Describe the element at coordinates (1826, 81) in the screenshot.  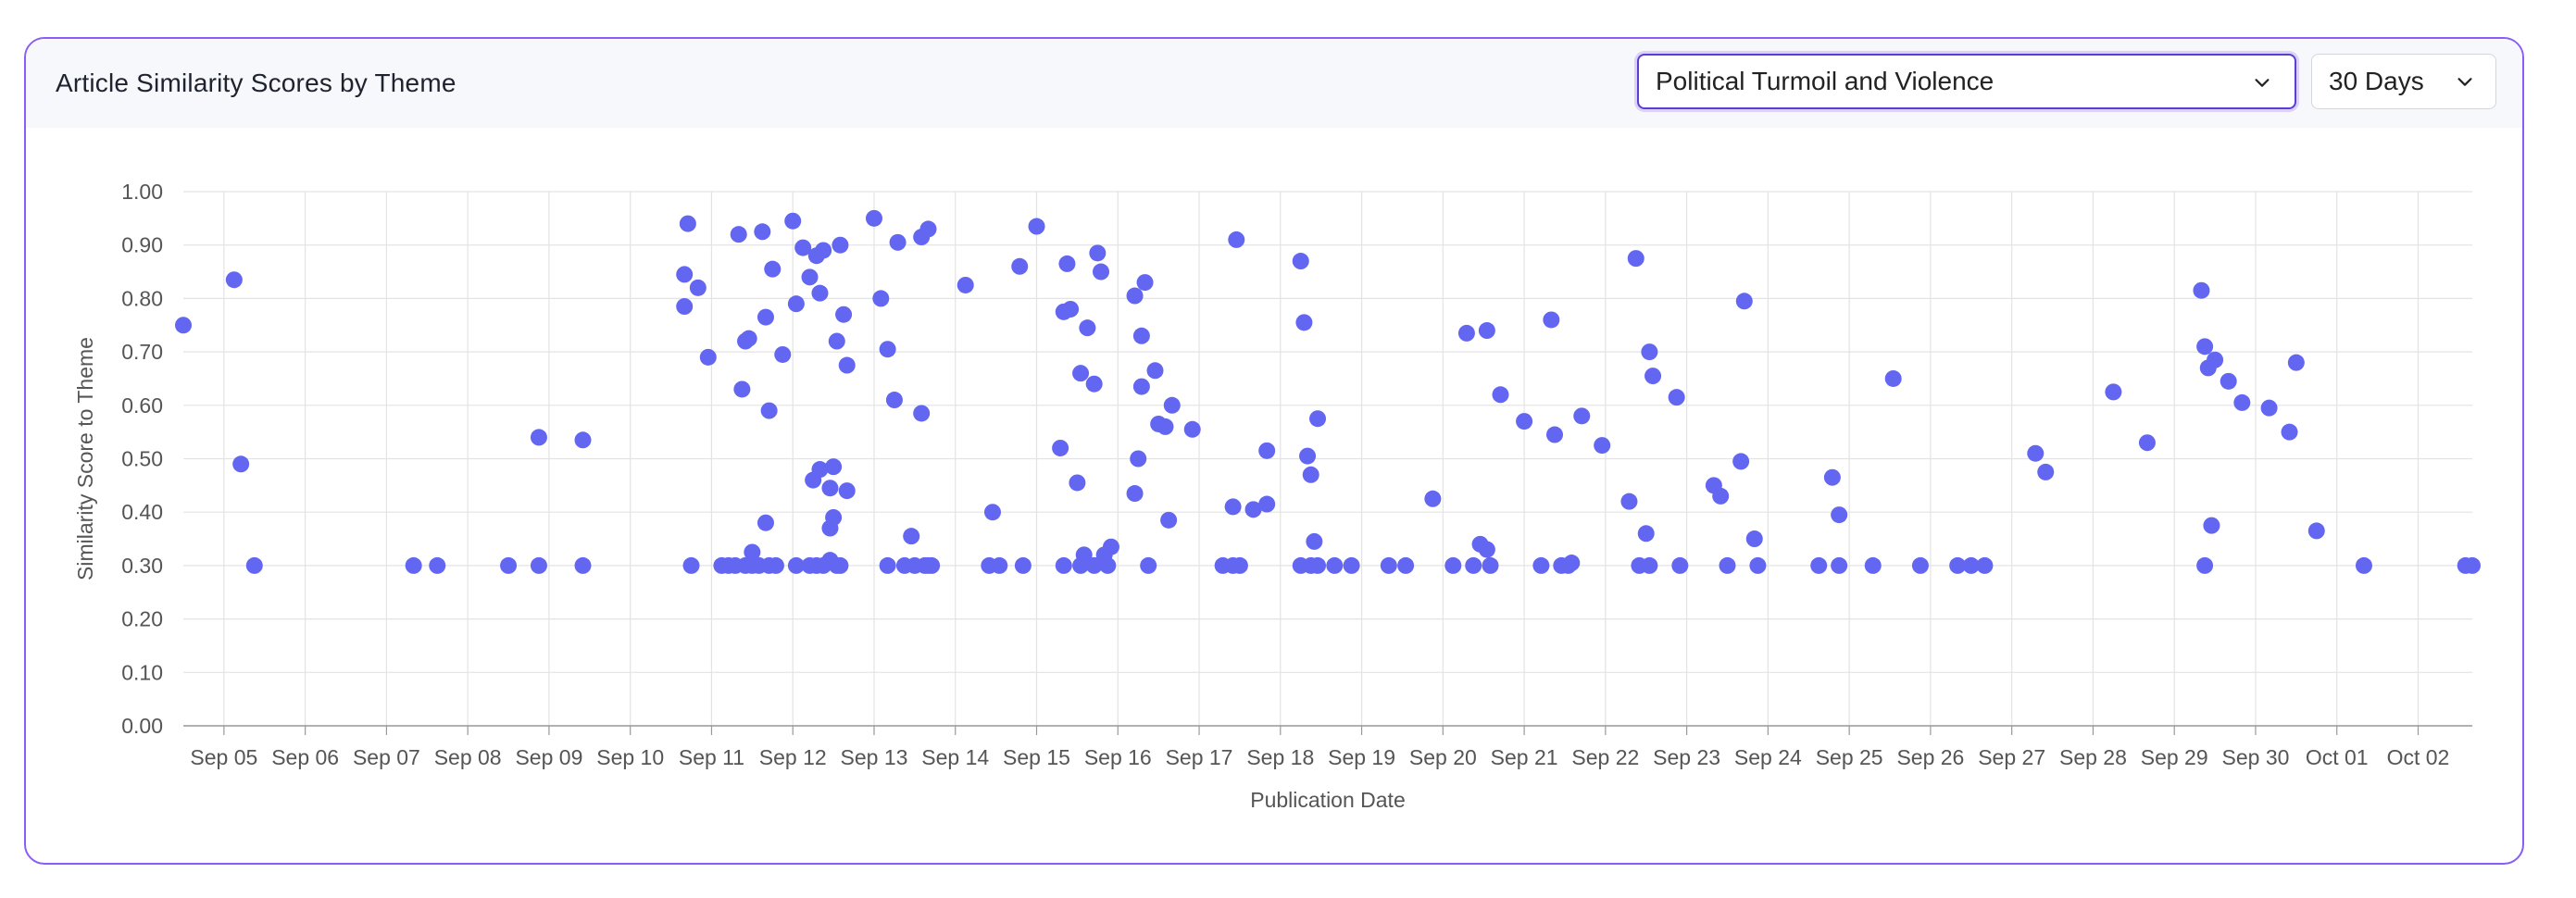
I see `theme-select-value: Political Turmoil and Violence` at that location.